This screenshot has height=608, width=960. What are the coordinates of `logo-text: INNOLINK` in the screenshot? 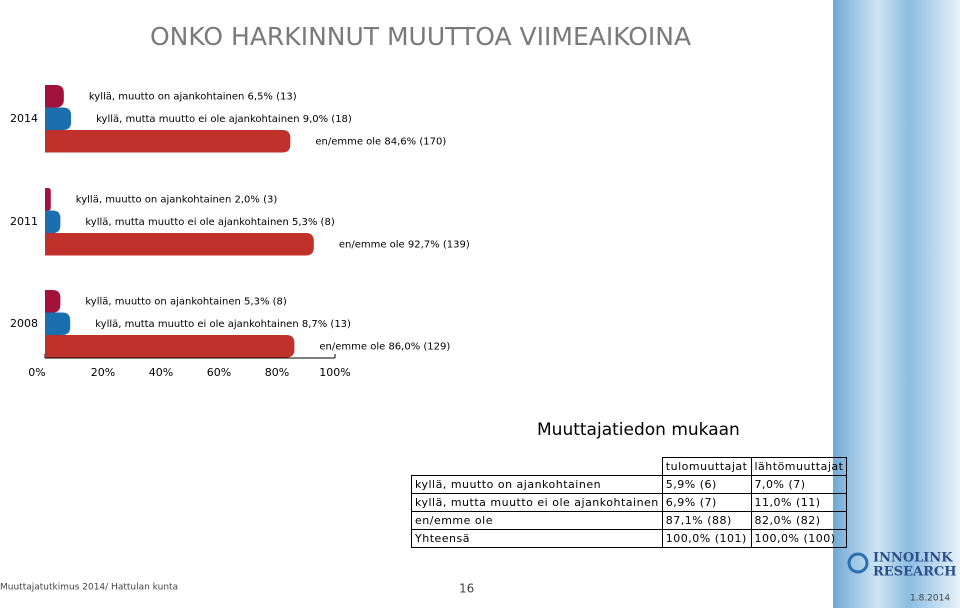 It's located at (913, 558).